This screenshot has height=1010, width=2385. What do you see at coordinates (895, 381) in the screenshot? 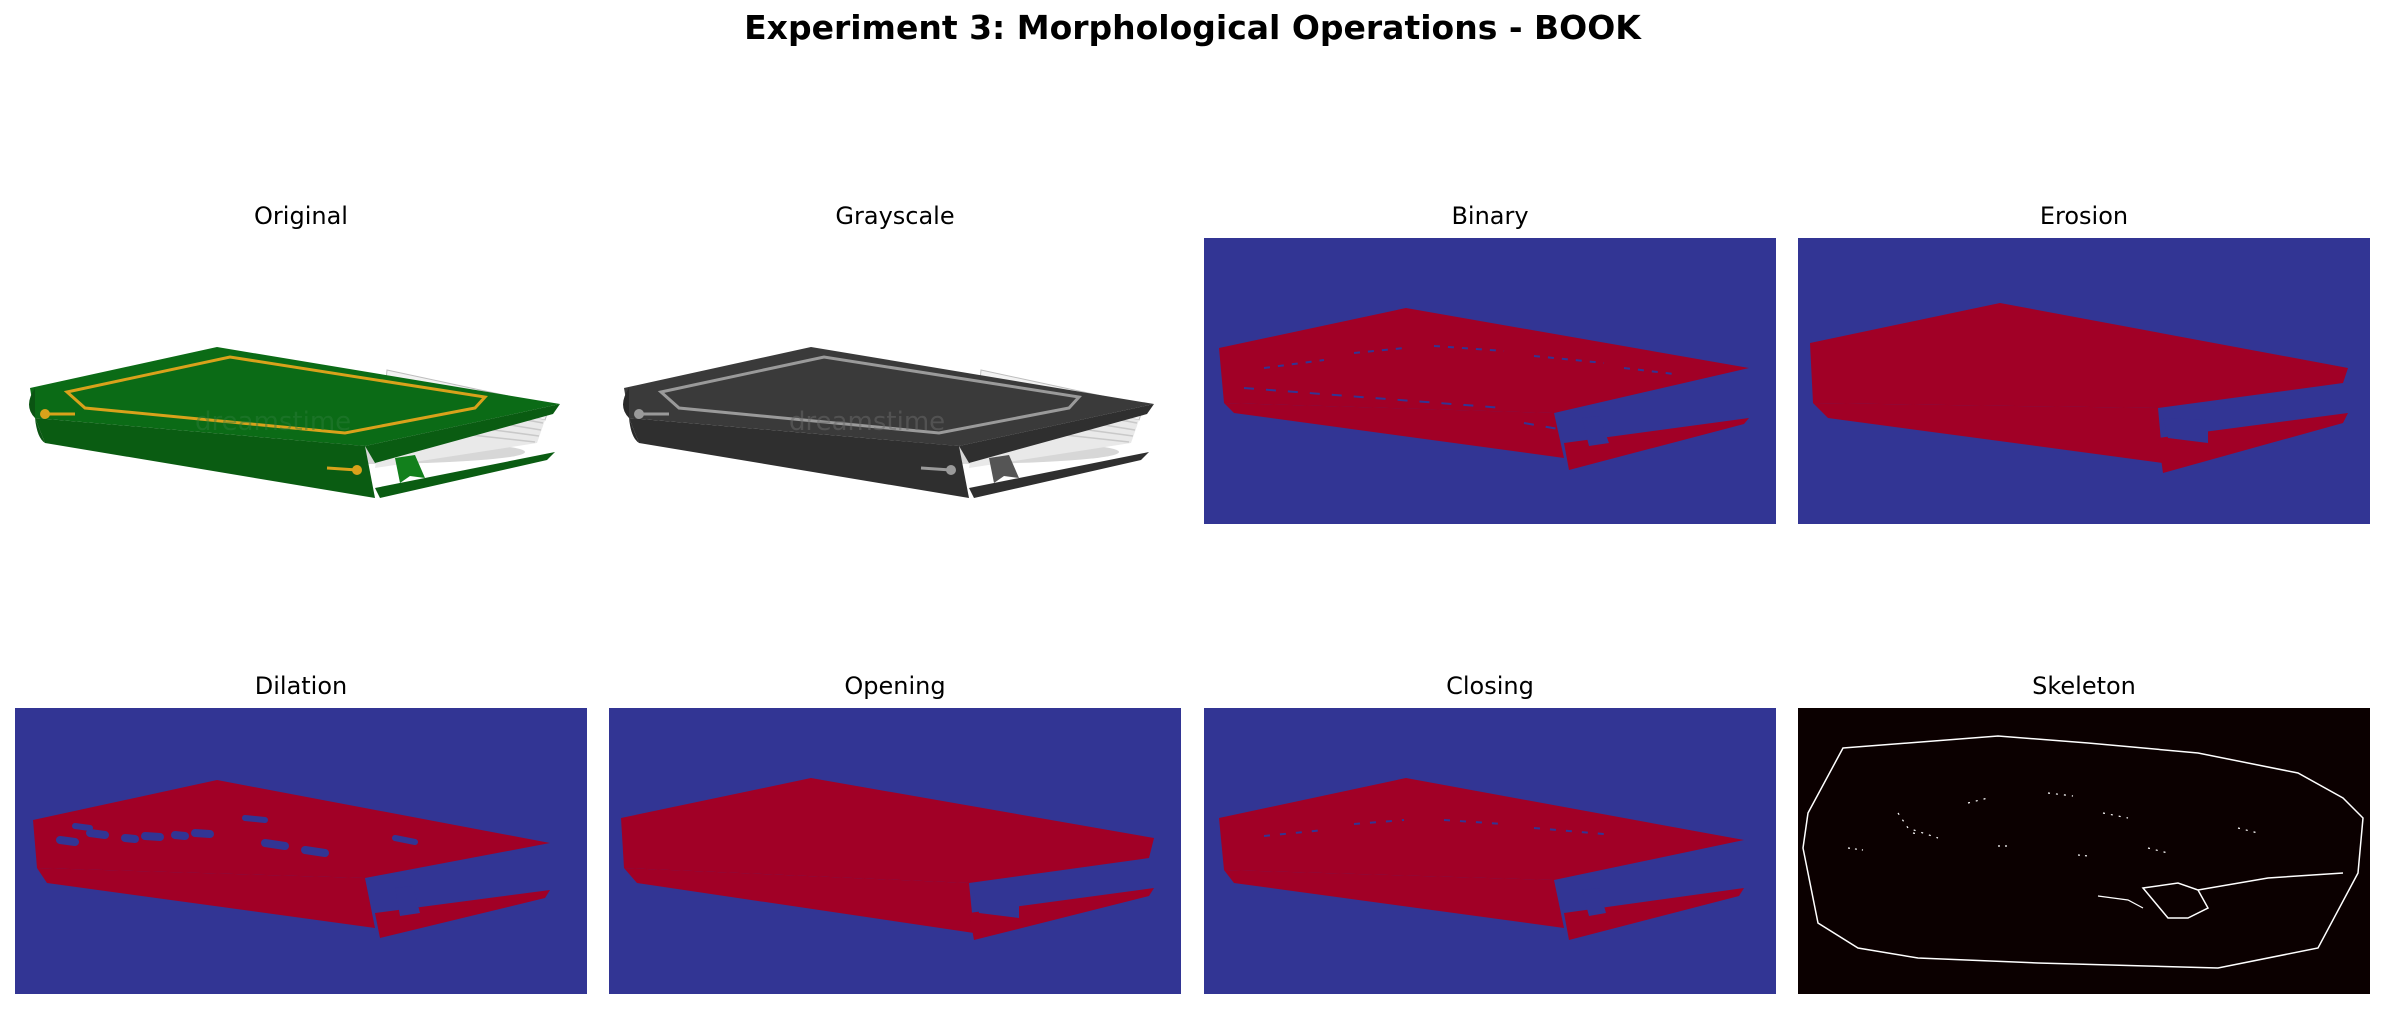
I see `book-grayscale-image: dreamstime` at bounding box center [895, 381].